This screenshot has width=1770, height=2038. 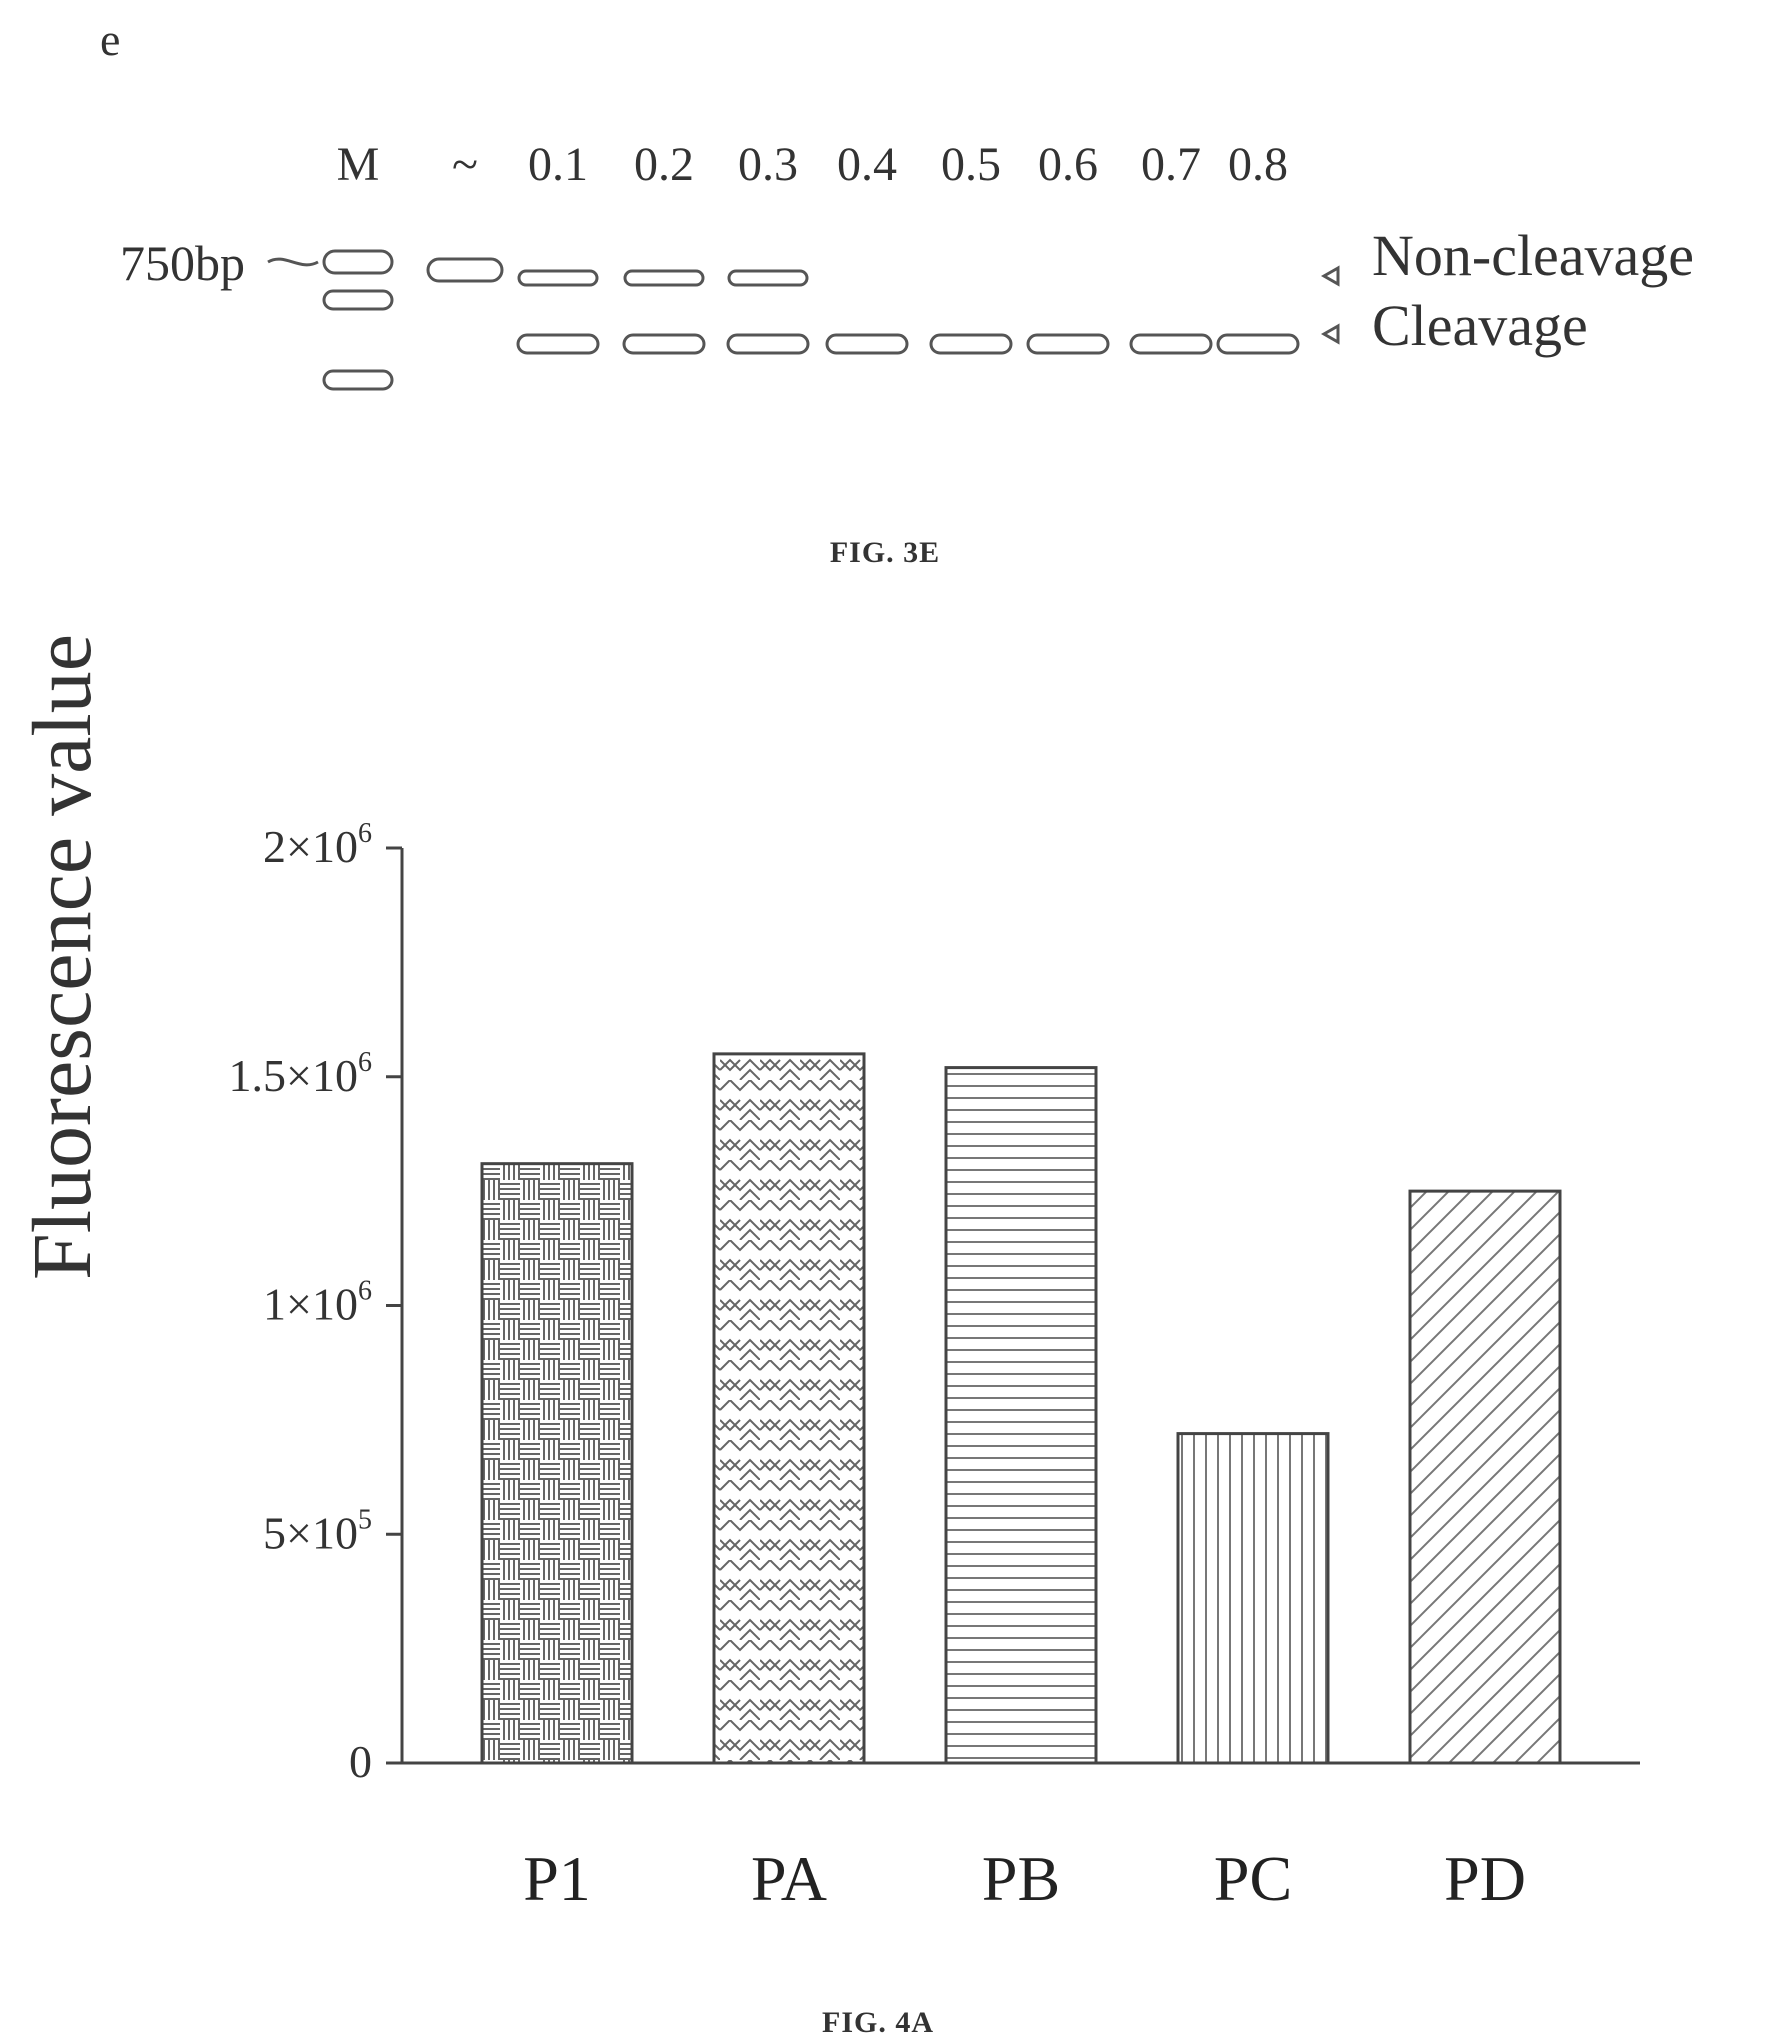 I want to click on panel-letter: e, so click(x=110, y=39).